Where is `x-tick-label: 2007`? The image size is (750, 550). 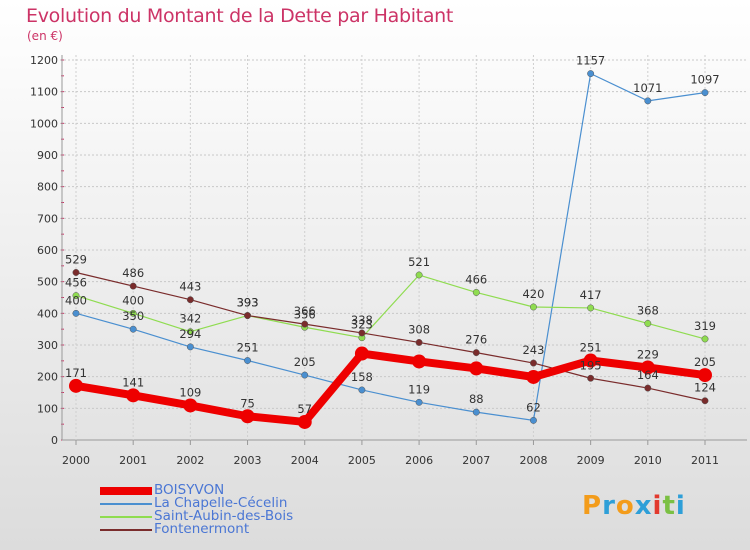
x-tick-label: 2007 is located at coordinates (476, 460).